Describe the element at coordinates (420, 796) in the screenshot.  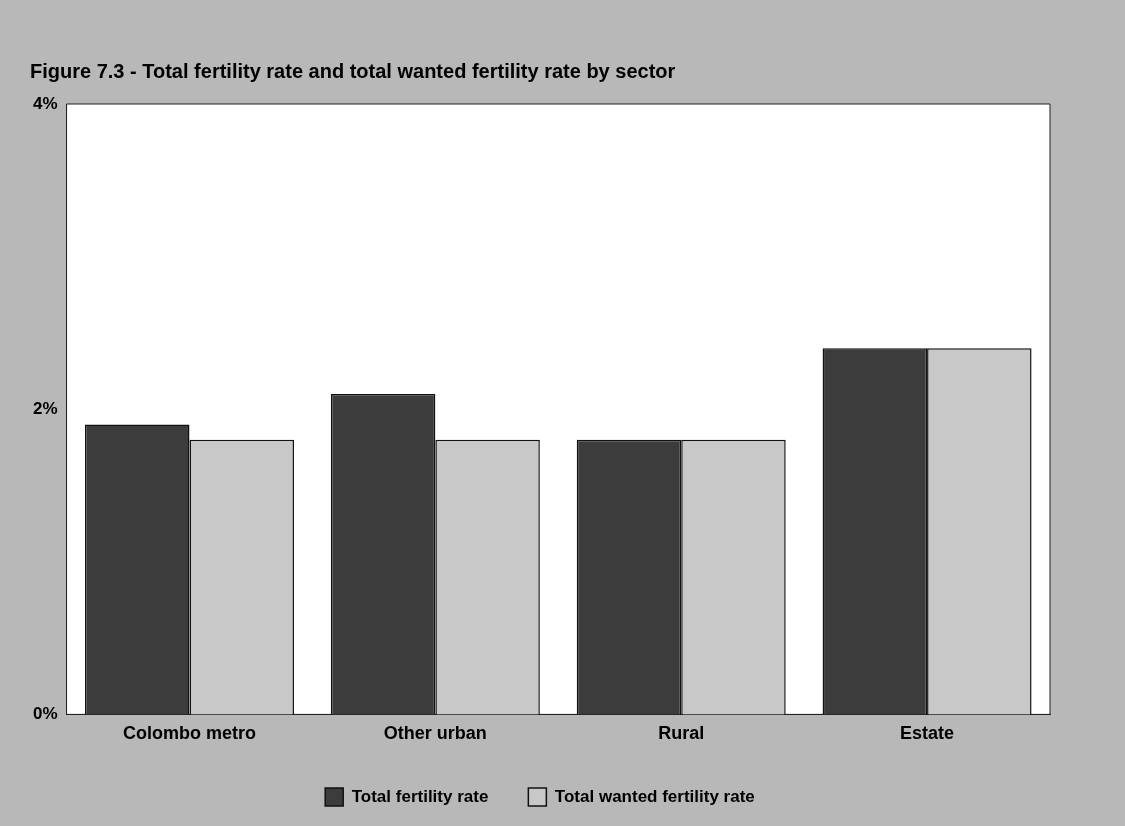
I see `legend-label: Total fertility rate` at that location.